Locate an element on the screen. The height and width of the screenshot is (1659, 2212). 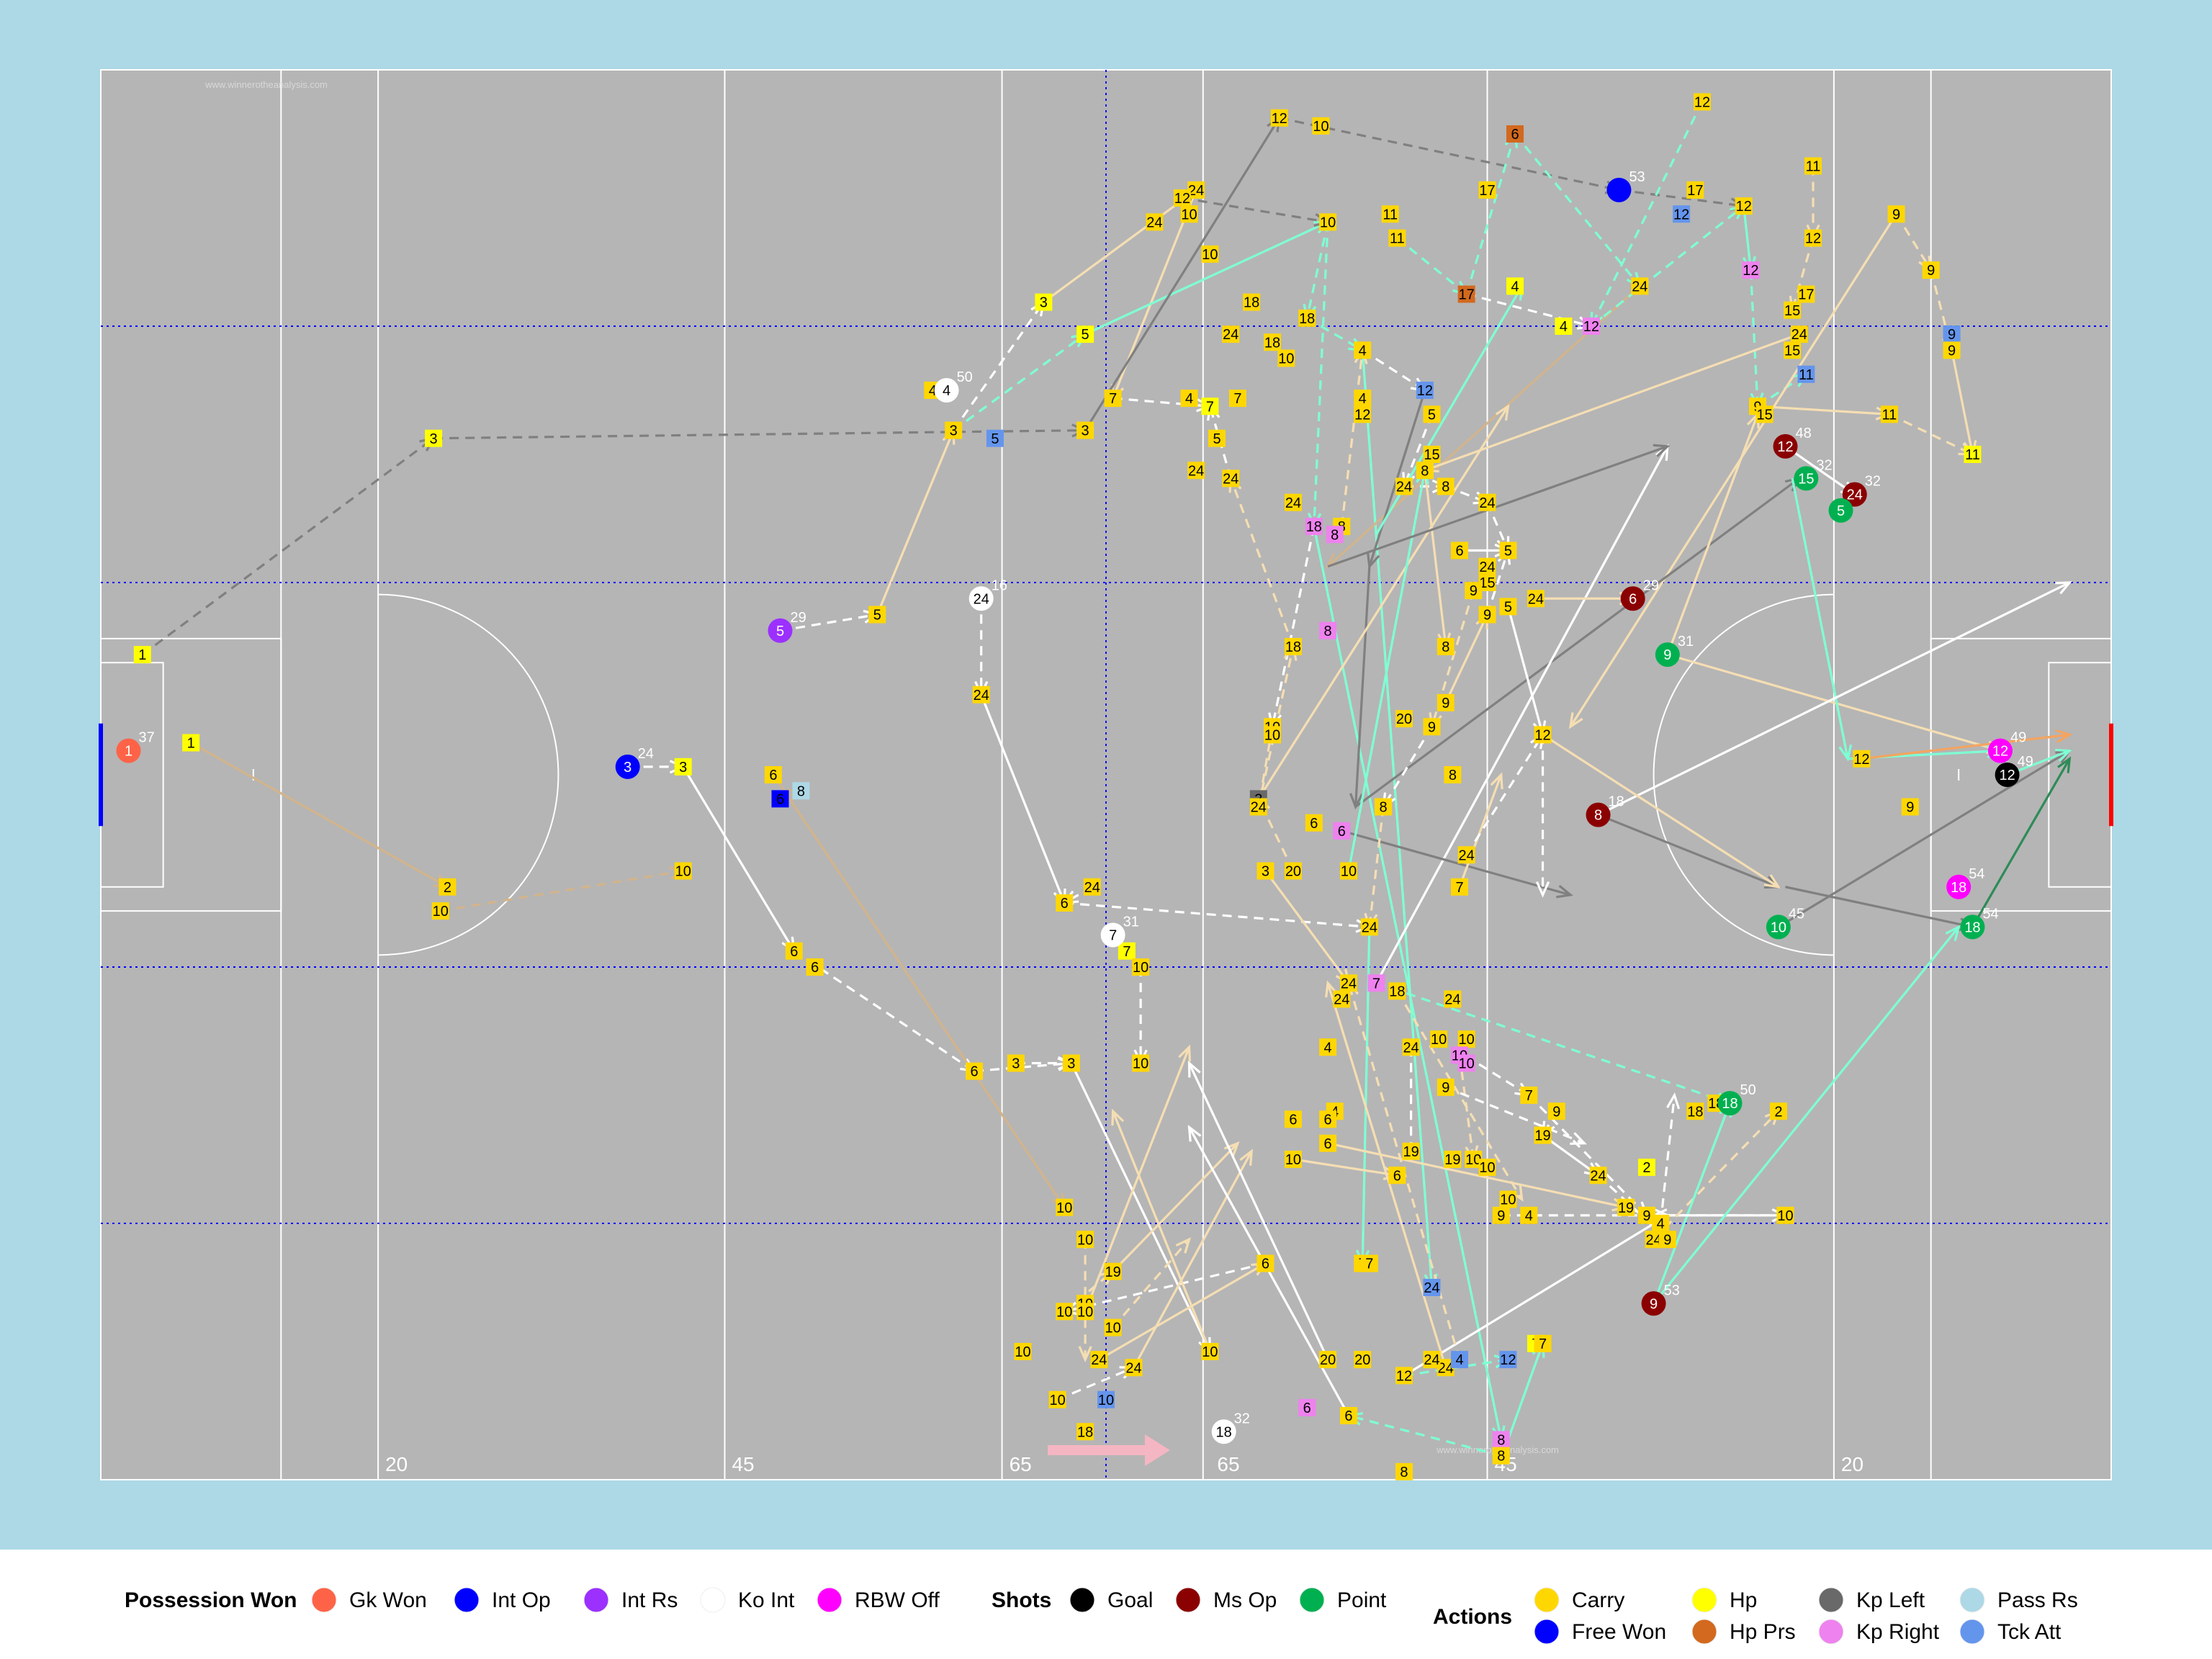
action-marker: 3 is located at coordinates (1016, 1063).